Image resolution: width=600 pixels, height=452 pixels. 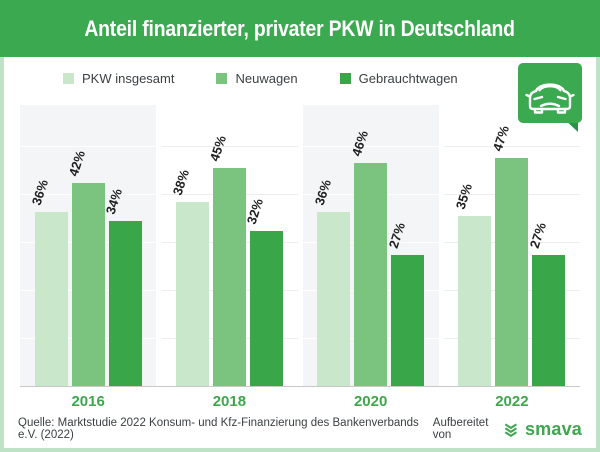 I want to click on bar-value-label: 32%, so click(x=255, y=211).